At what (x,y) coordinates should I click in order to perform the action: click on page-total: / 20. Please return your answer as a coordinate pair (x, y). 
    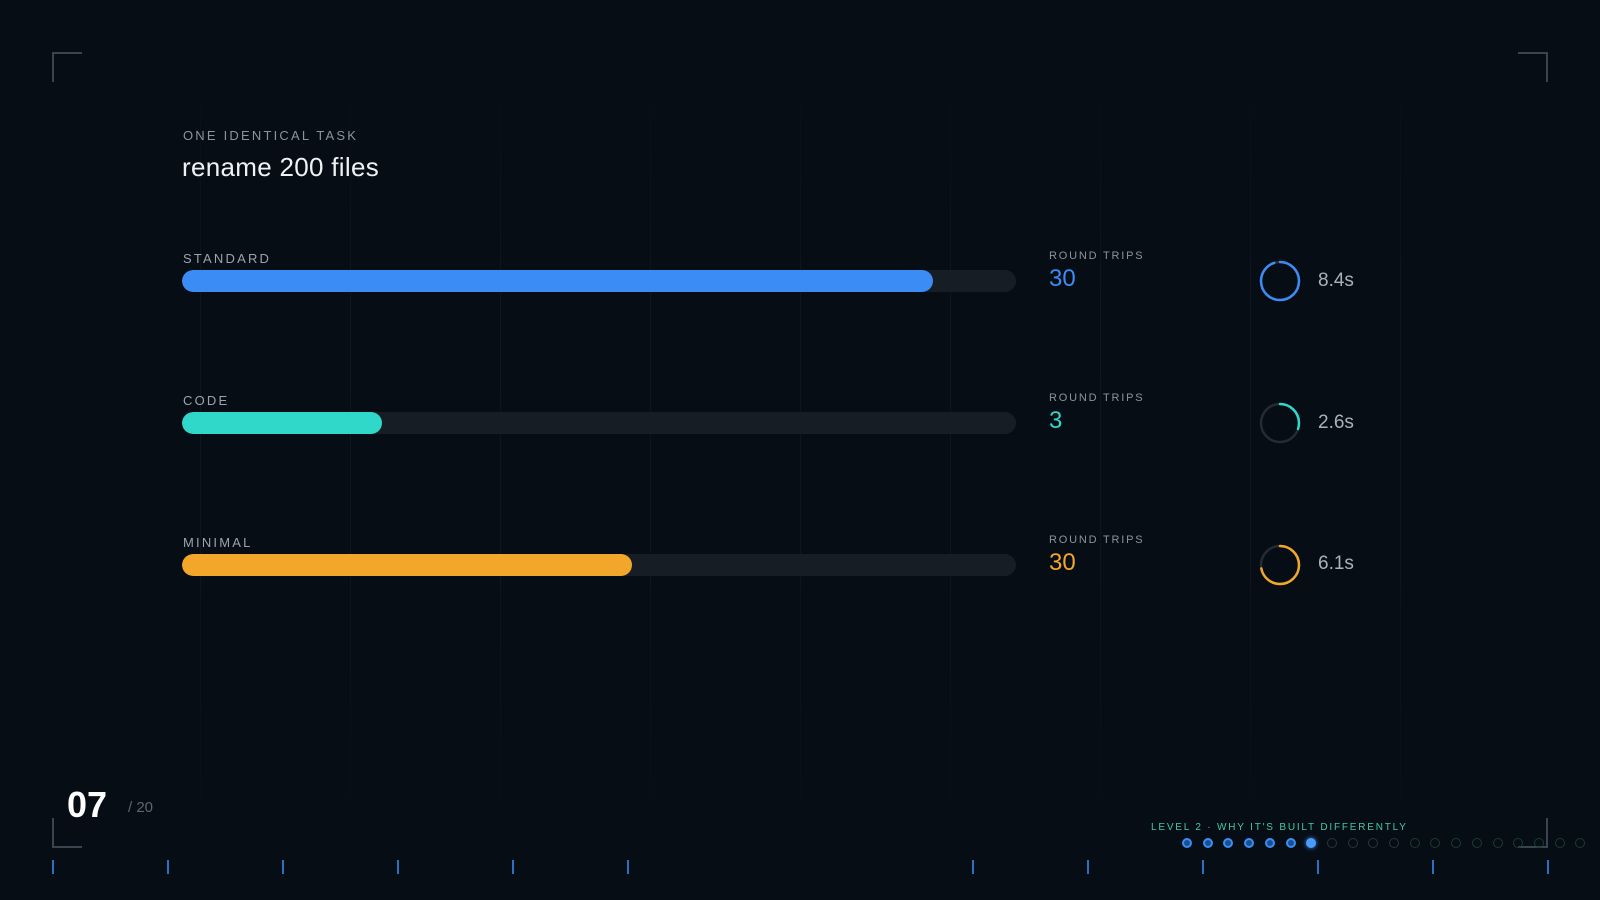
    Looking at the image, I should click on (141, 807).